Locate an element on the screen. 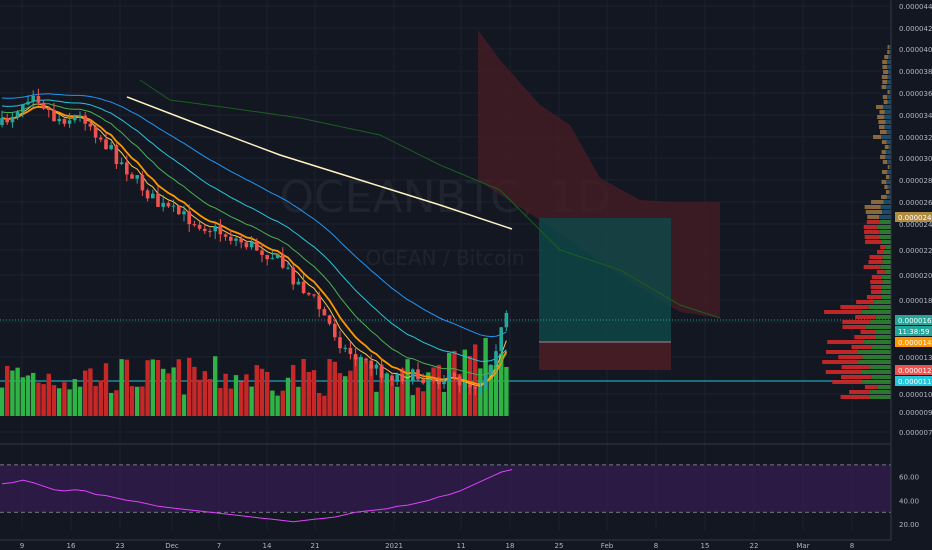 The height and width of the screenshot is (550, 932). y-tick-label: 0.00003400 is located at coordinates (915, 116).